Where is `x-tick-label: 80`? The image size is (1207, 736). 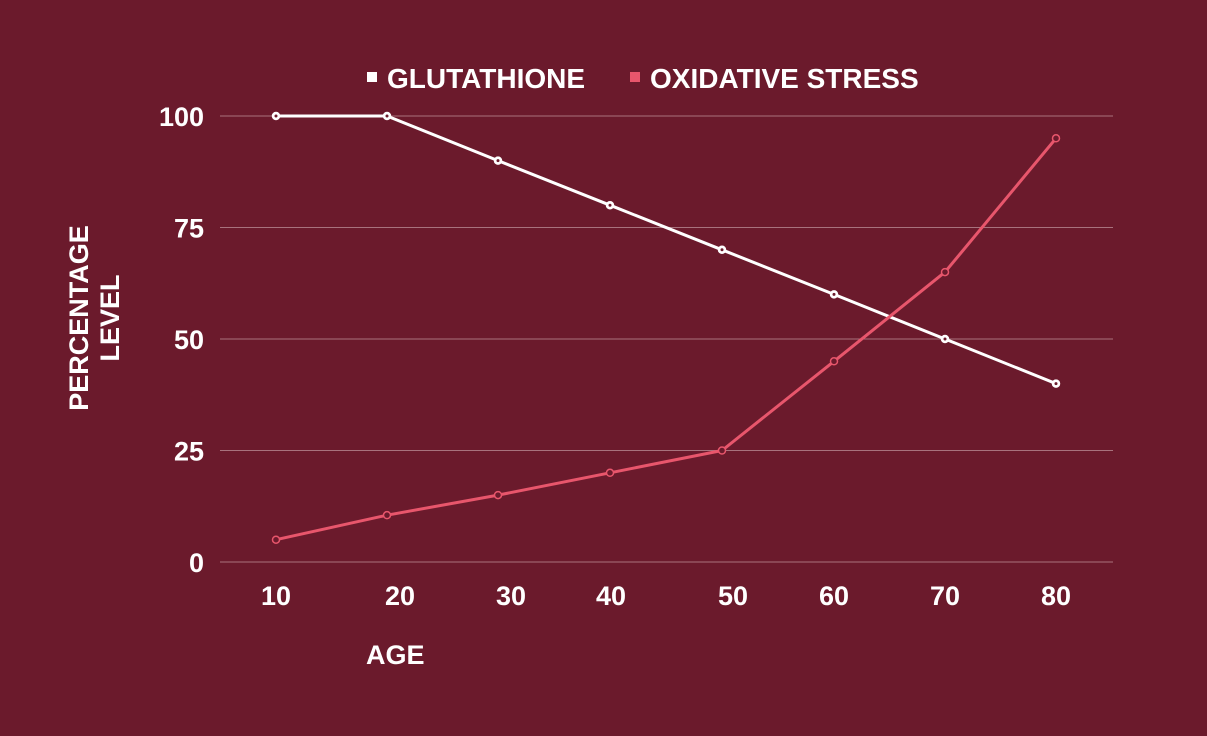 x-tick-label: 80 is located at coordinates (1056, 596).